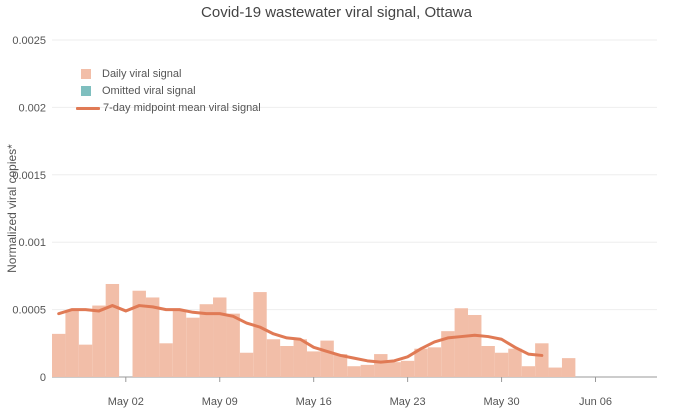 This screenshot has width=673, height=410. Describe the element at coordinates (408, 402) in the screenshot. I see `x-tick-label: May 23` at that location.